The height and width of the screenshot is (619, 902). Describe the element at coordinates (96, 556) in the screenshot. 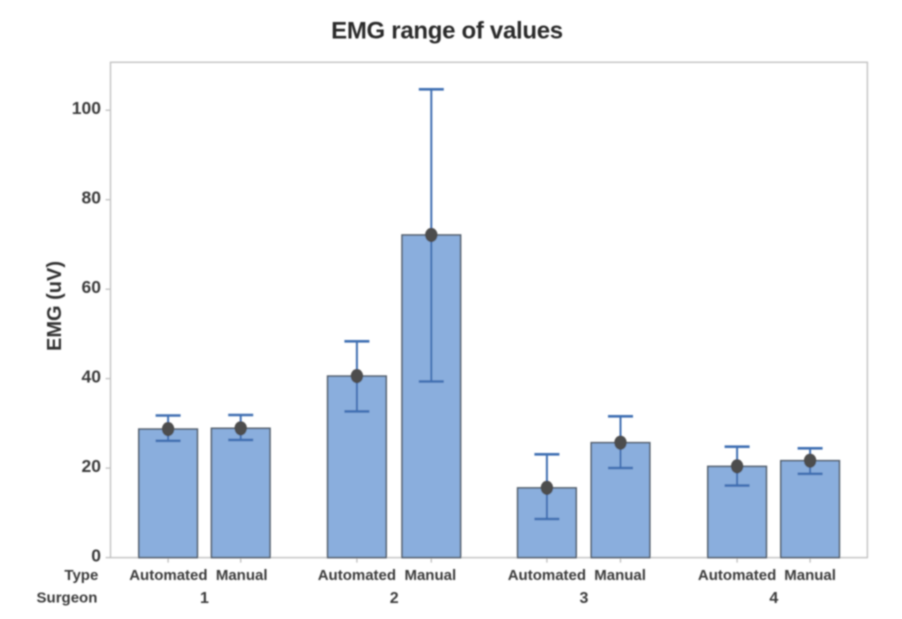

I see `svg-text: 0` at that location.